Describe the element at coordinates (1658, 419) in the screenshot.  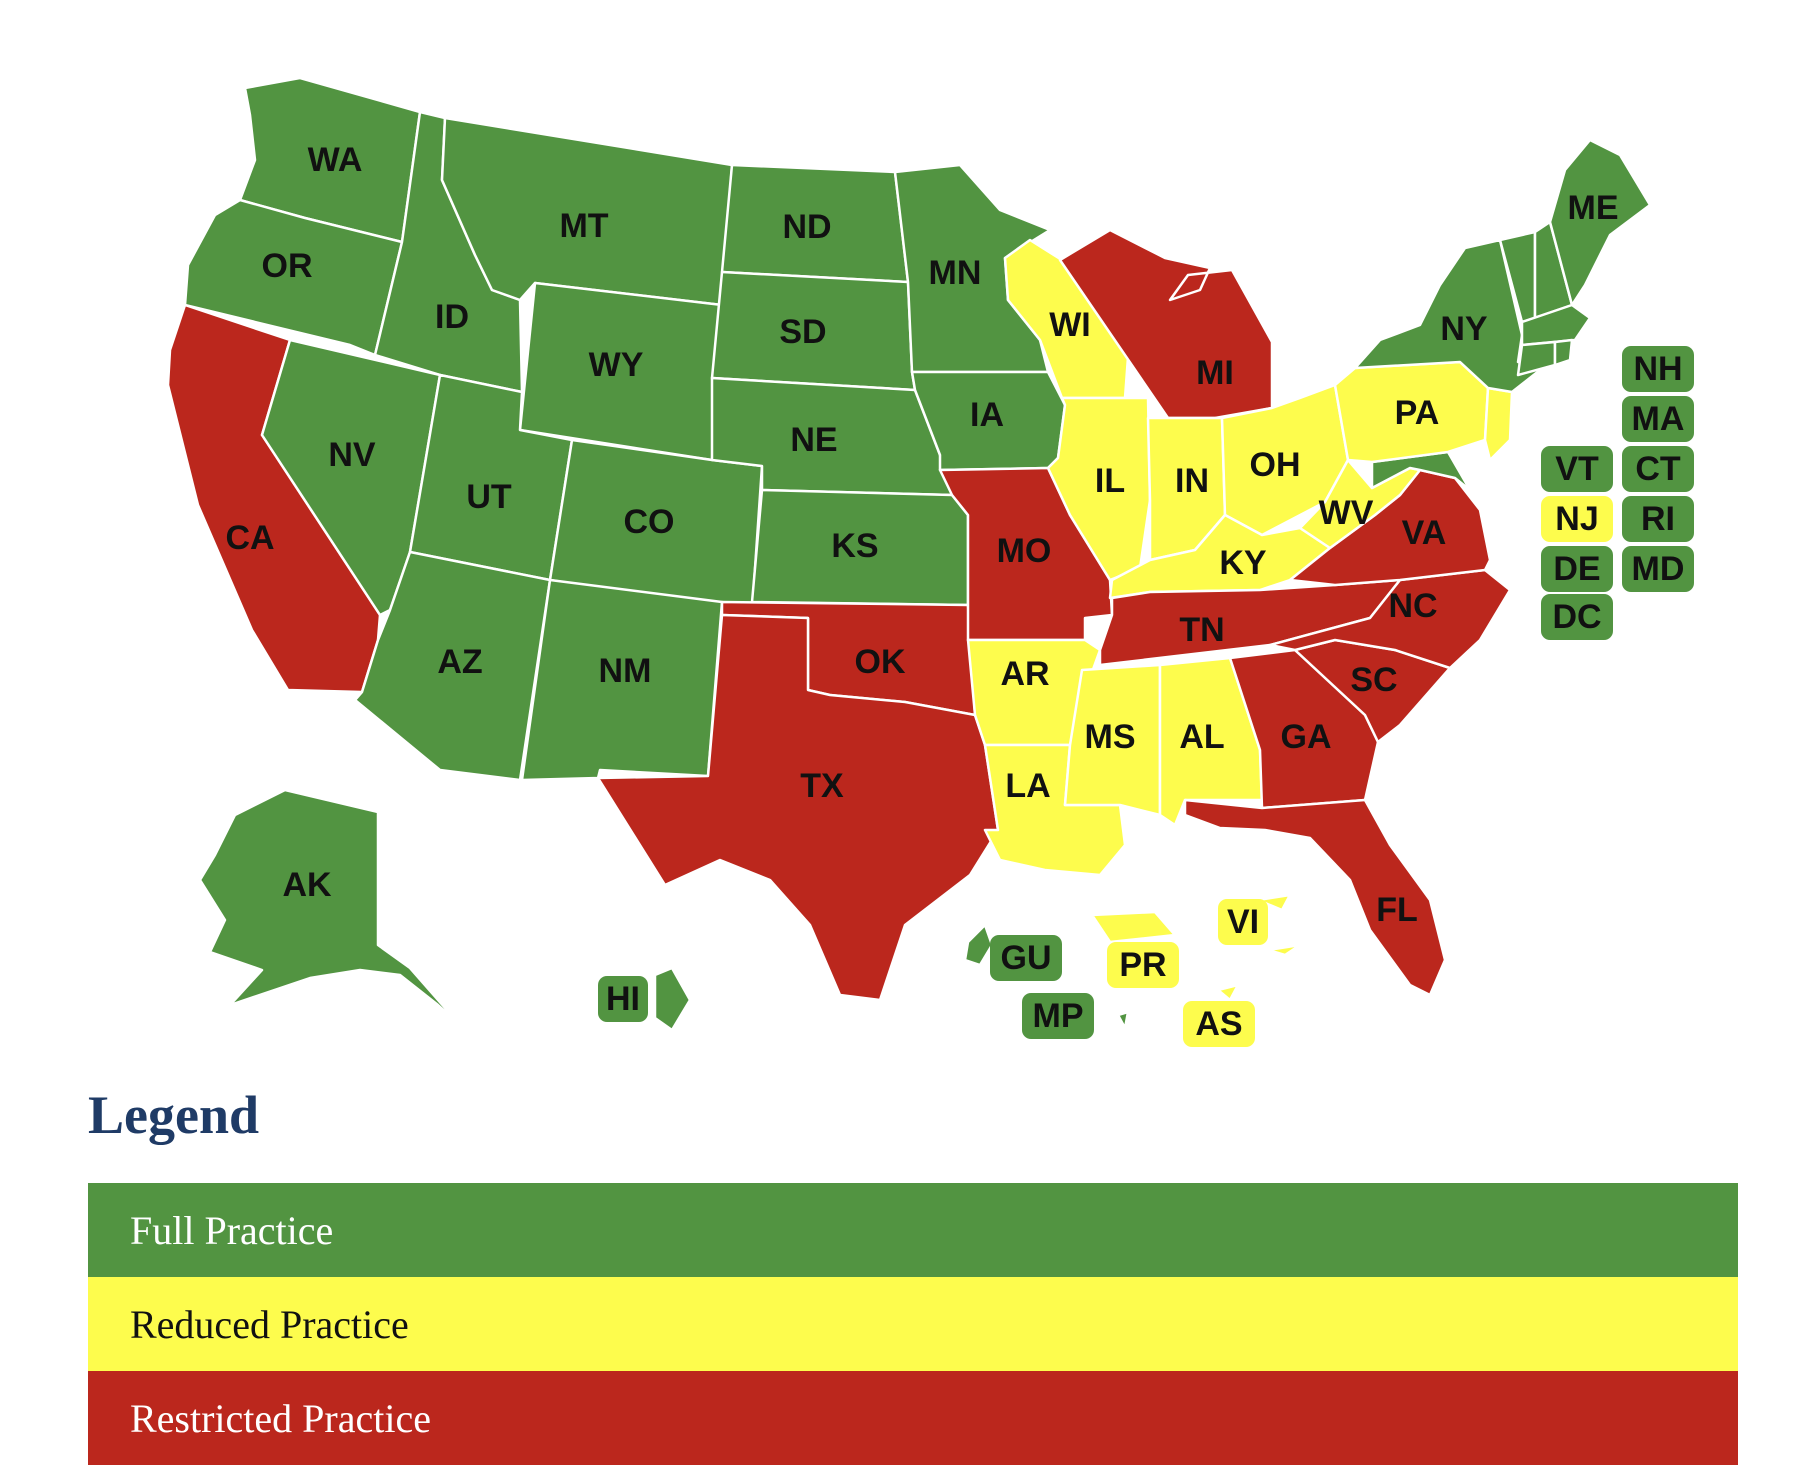
I see `badge-MA: MA` at that location.